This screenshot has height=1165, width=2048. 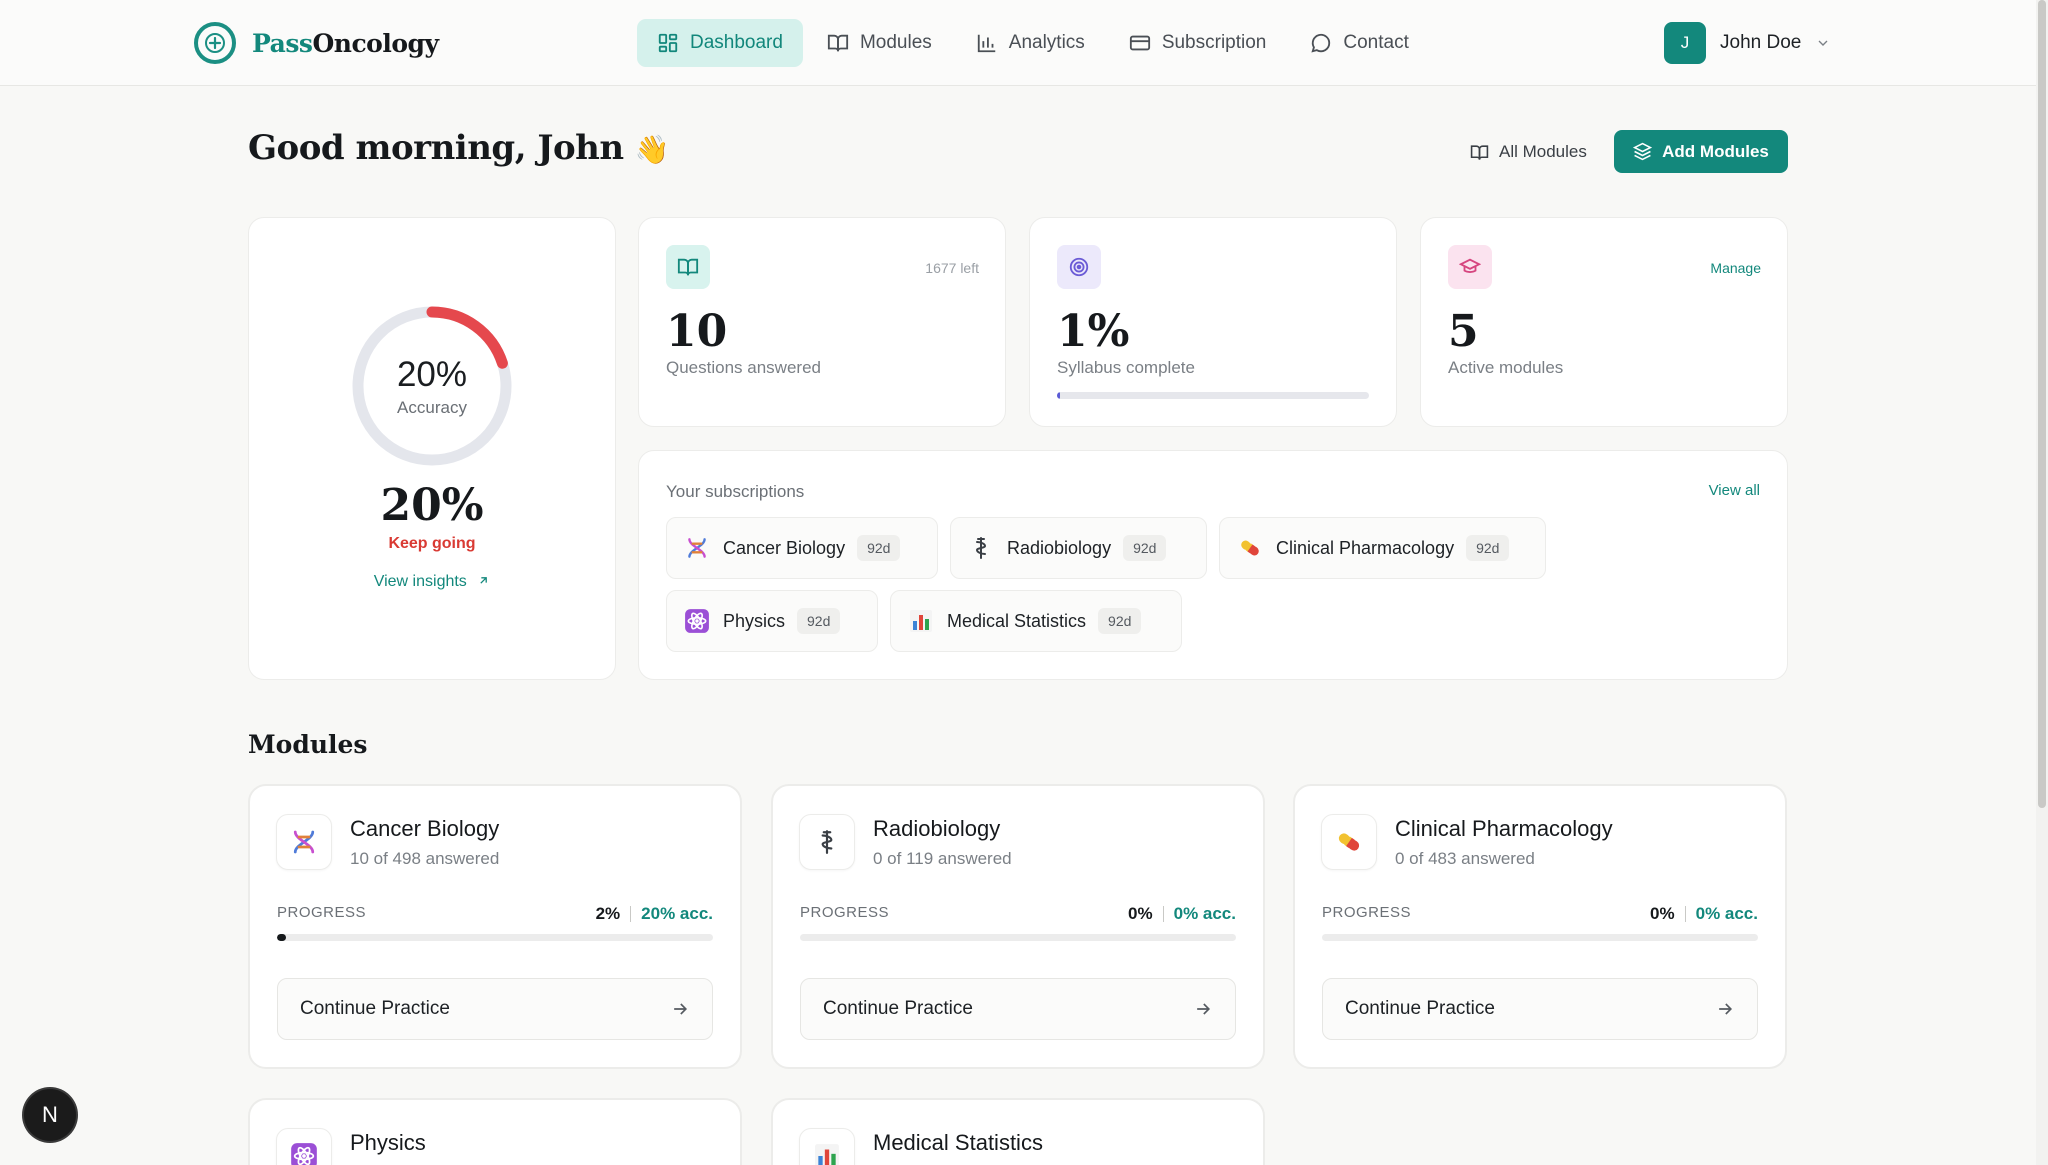 I want to click on module-answered: 0 of 119 answered, so click(x=942, y=858).